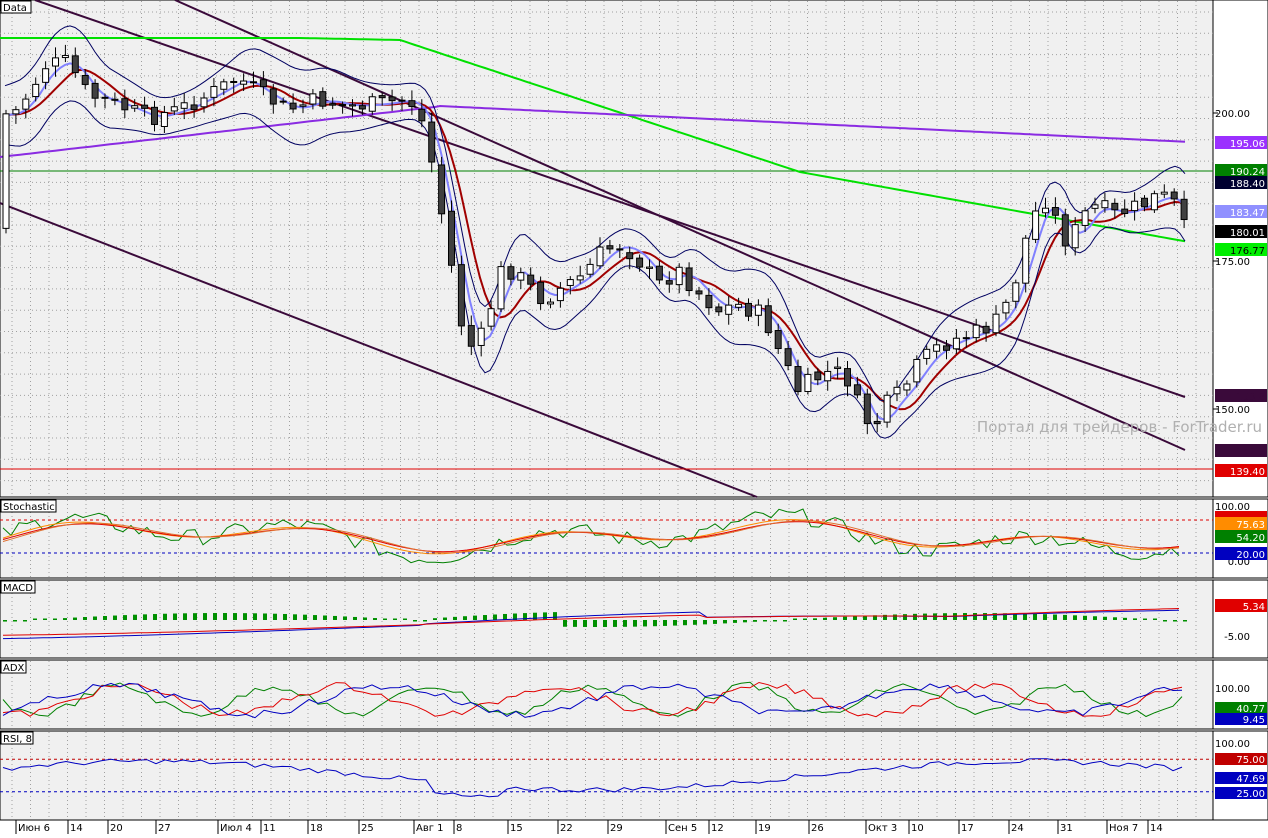 The height and width of the screenshot is (838, 1268). I want to click on y-tick-label: 150.00, so click(1232, 410).